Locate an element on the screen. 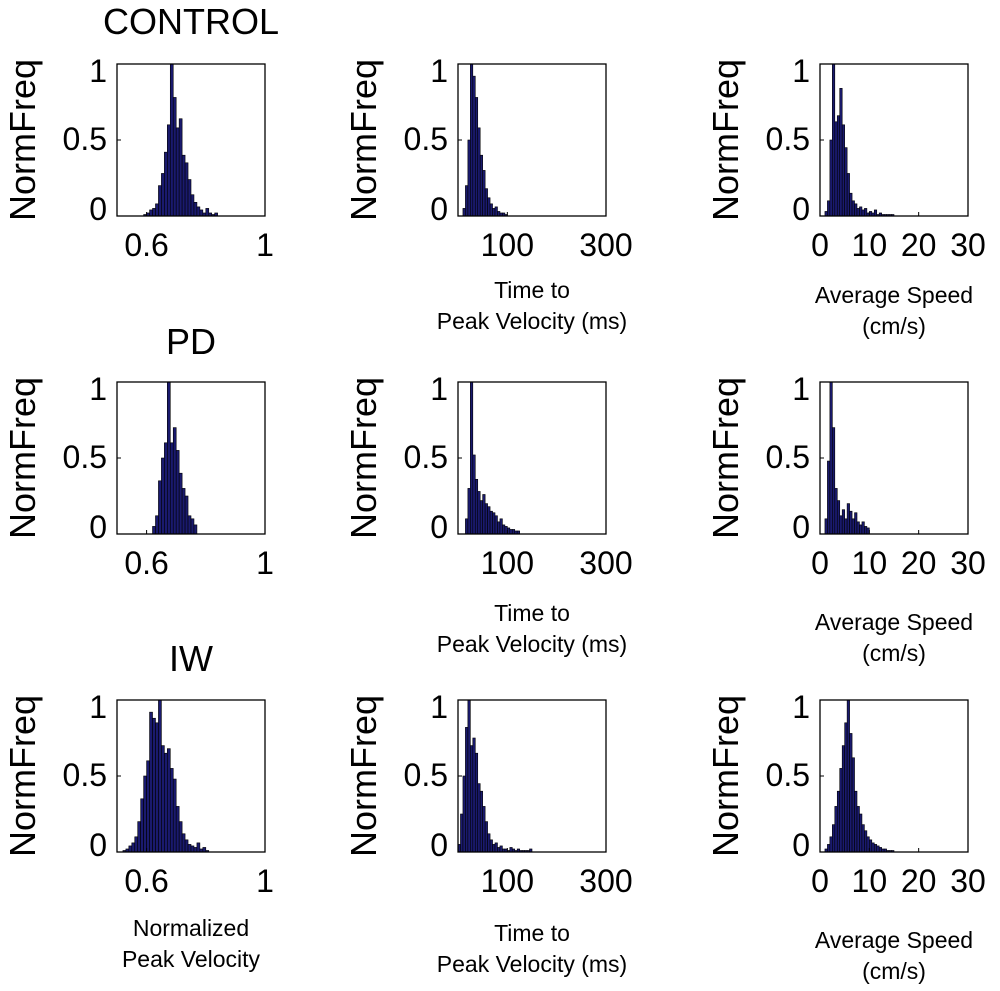  y-tick-label: 1 is located at coordinates (439, 707).